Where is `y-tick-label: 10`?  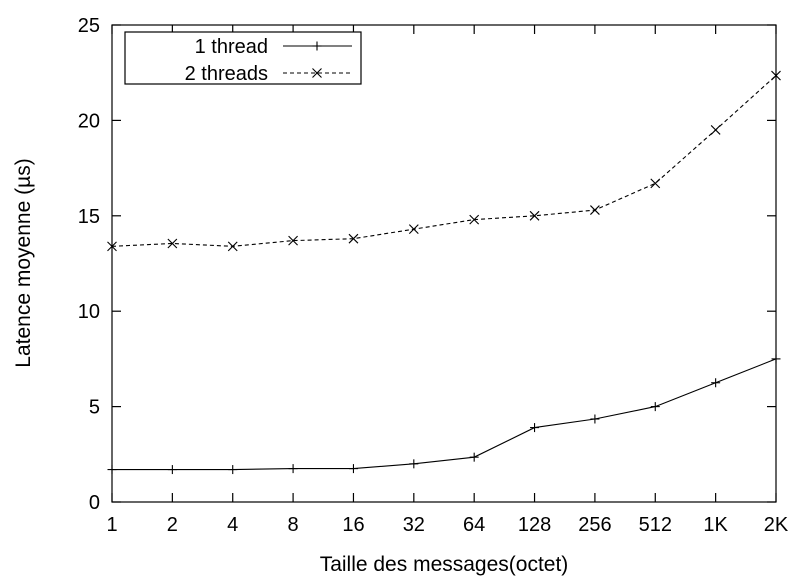 y-tick-label: 10 is located at coordinates (89, 312).